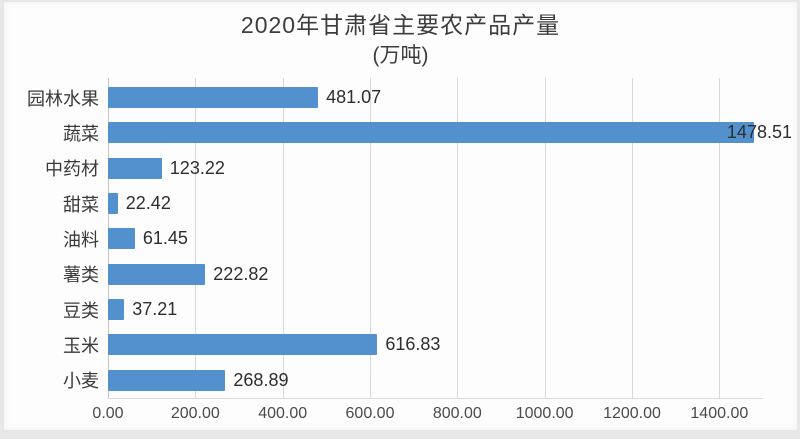 The height and width of the screenshot is (439, 800). I want to click on value-label: 616.83, so click(413, 344).